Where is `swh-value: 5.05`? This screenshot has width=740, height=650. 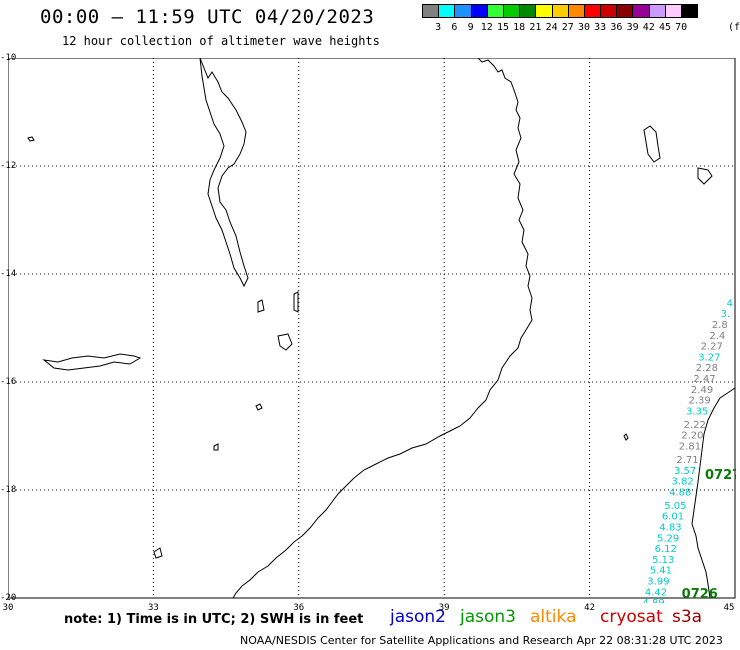
swh-value: 5.05 is located at coordinates (675, 506).